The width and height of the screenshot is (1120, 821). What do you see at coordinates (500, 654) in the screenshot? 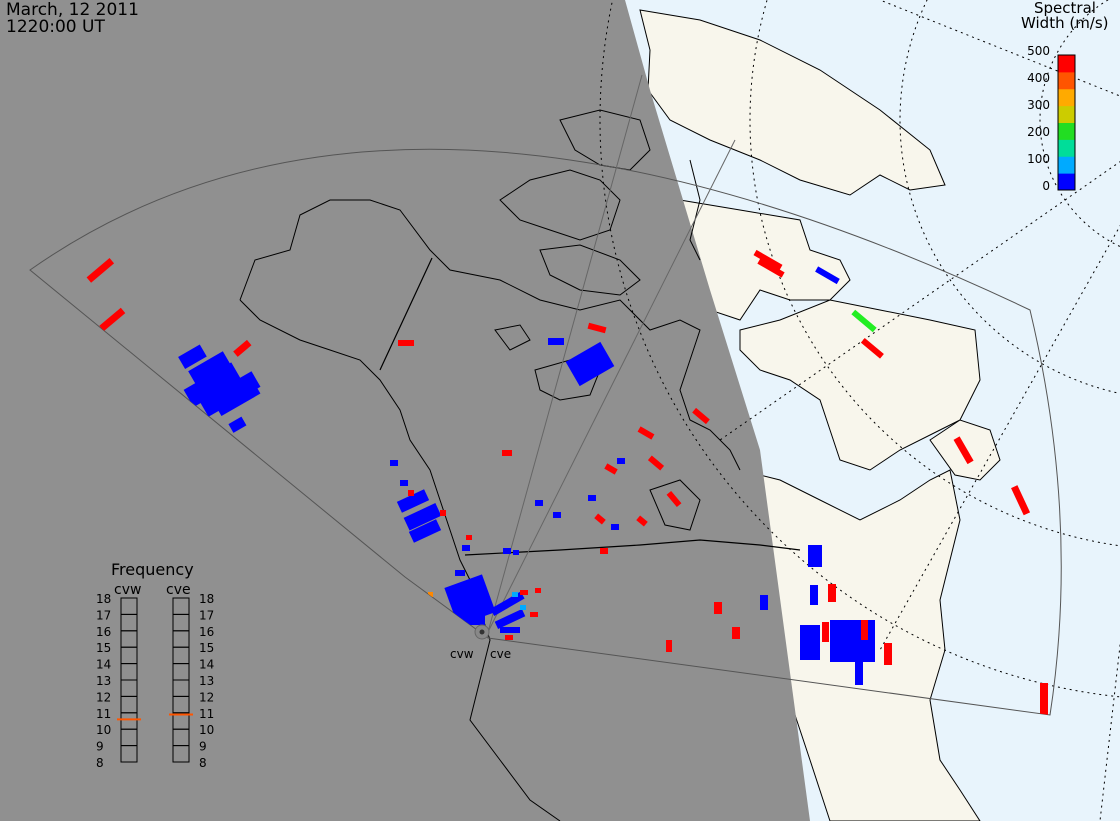
I see `radar-label-cve: cve` at bounding box center [500, 654].